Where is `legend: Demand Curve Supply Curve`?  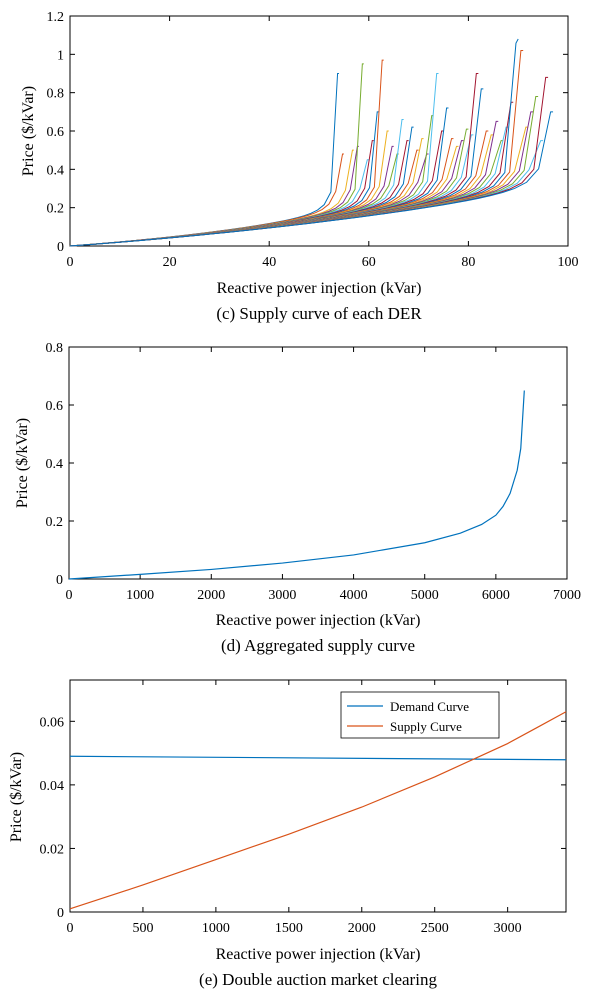
legend: Demand Curve Supply Curve is located at coordinates (420, 715).